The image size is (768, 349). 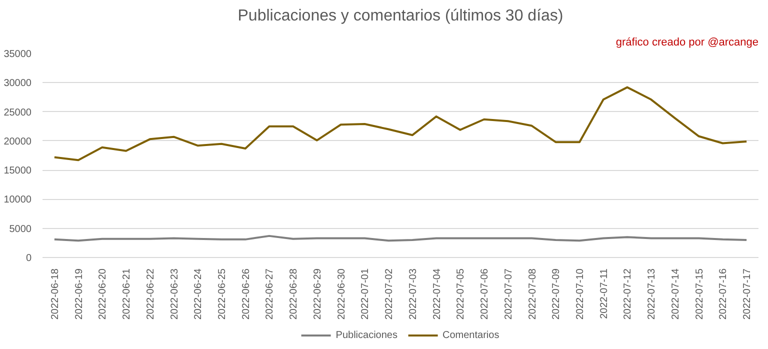 I want to click on x-tick-label: 2022-07-04, so click(x=437, y=294).